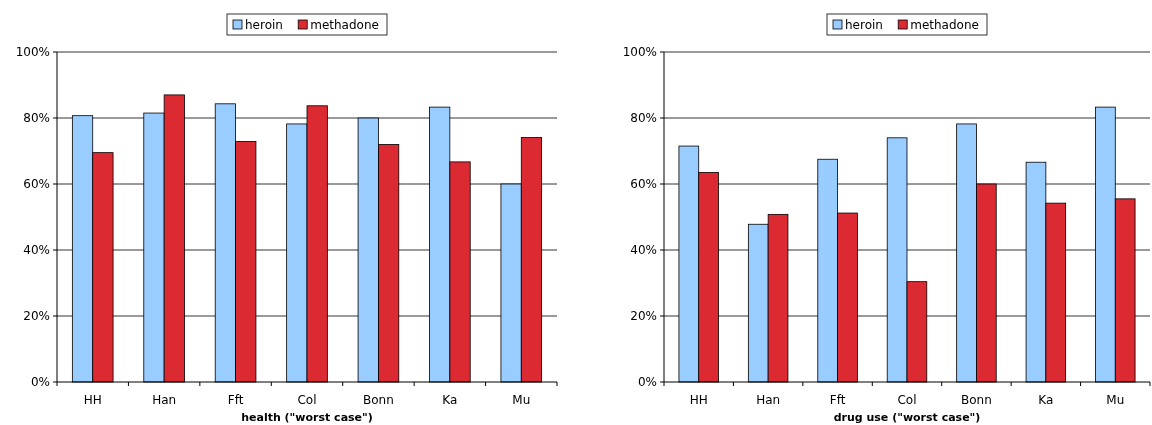 This screenshot has width=1152, height=425. What do you see at coordinates (307, 417) in the screenshot?
I see `x-axis-title: health ("worst case")` at bounding box center [307, 417].